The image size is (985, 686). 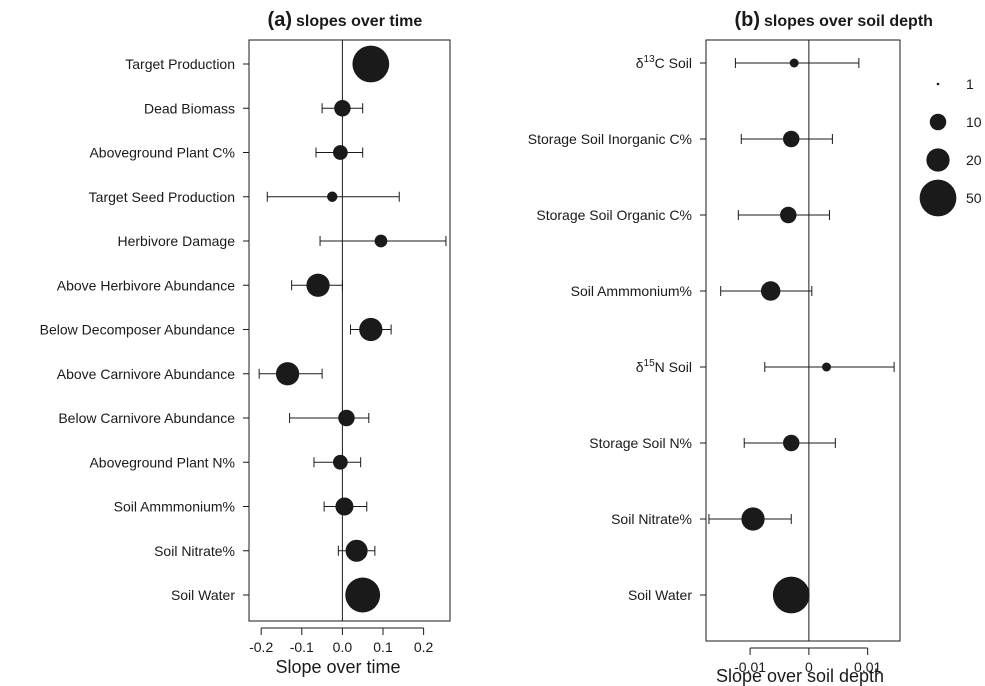 I want to click on category-label-prefix: Storage Soil Organic C%, so click(x=614, y=215).